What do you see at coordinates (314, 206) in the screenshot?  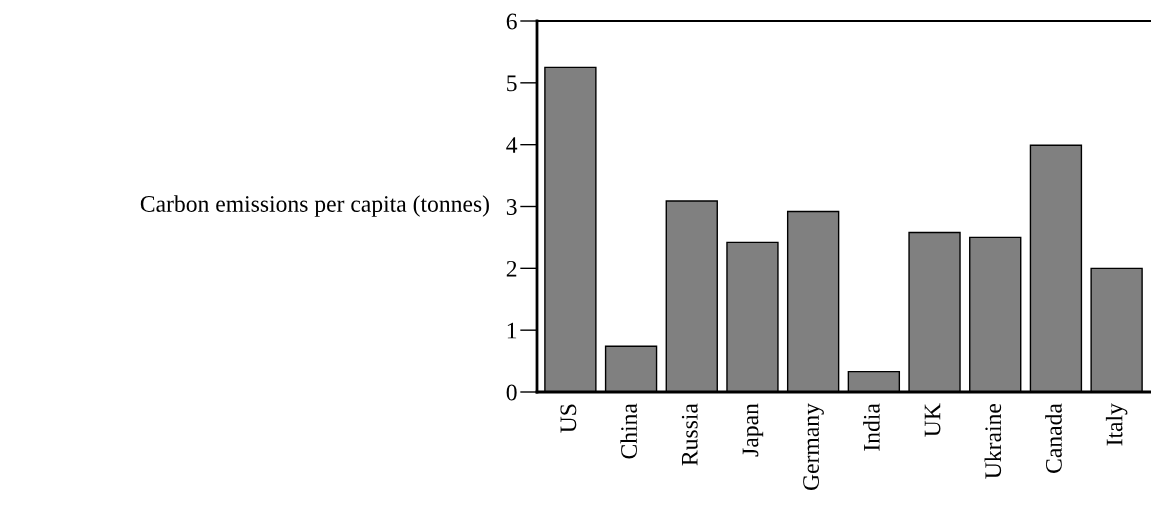 I see `y-axis-title: Carbon emissions per capita (tonnes)` at bounding box center [314, 206].